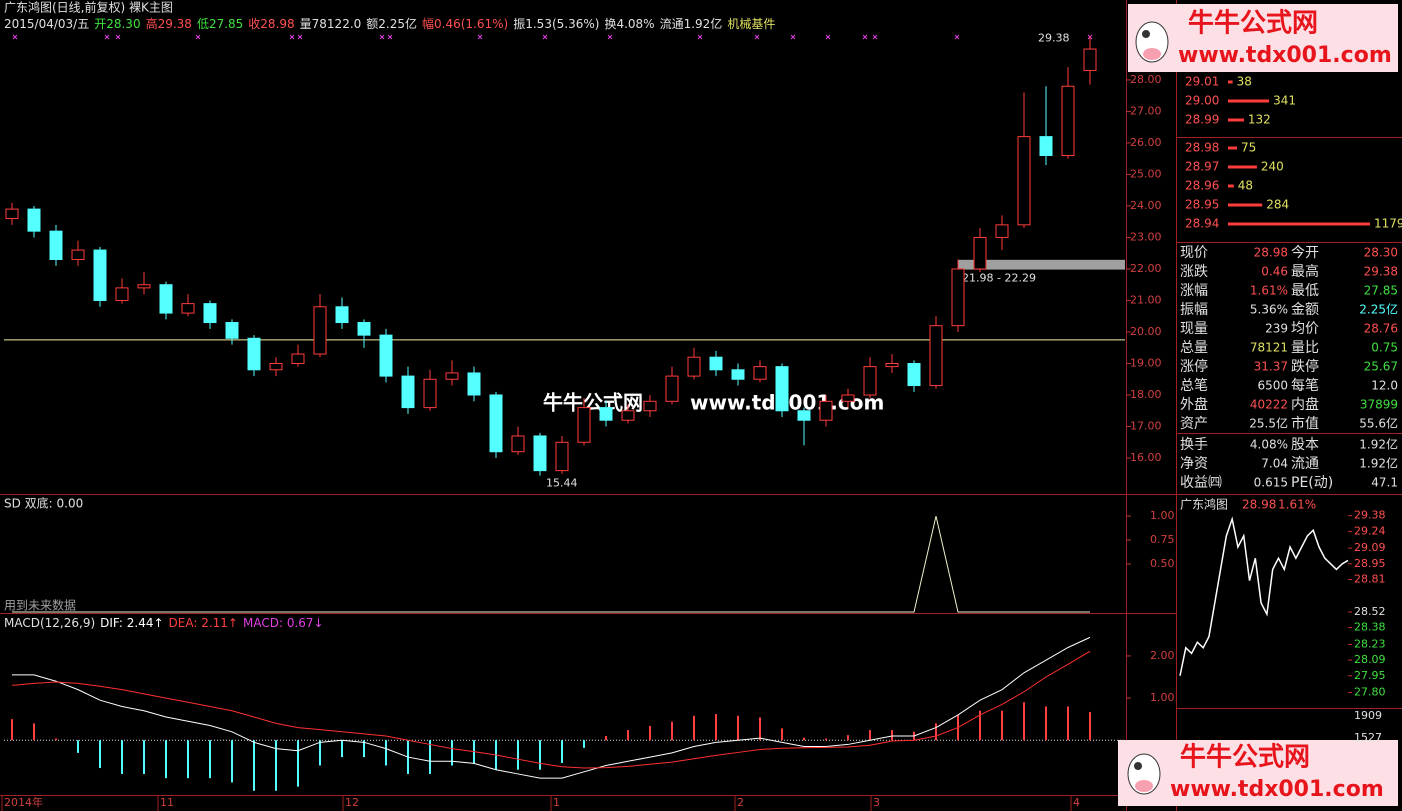 The image size is (1402, 811). Describe the element at coordinates (1384, 386) in the screenshot. I see `quote-value: 12.0` at that location.